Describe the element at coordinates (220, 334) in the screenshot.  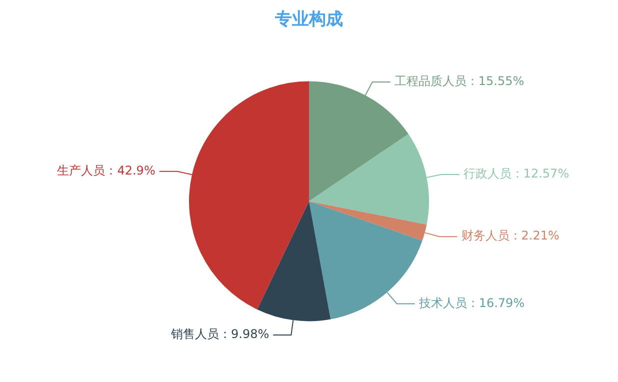
I see `slice-label: 销售人员：9.98%` at that location.